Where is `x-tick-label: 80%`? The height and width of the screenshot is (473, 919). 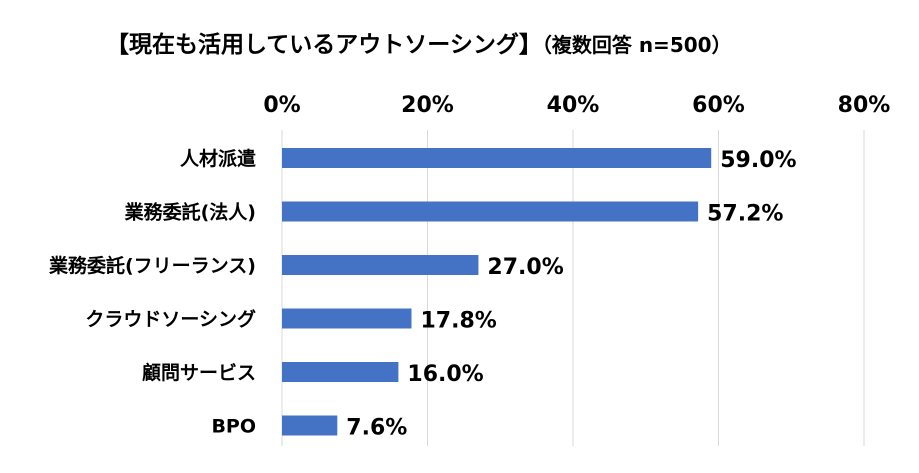 x-tick-label: 80% is located at coordinates (864, 105).